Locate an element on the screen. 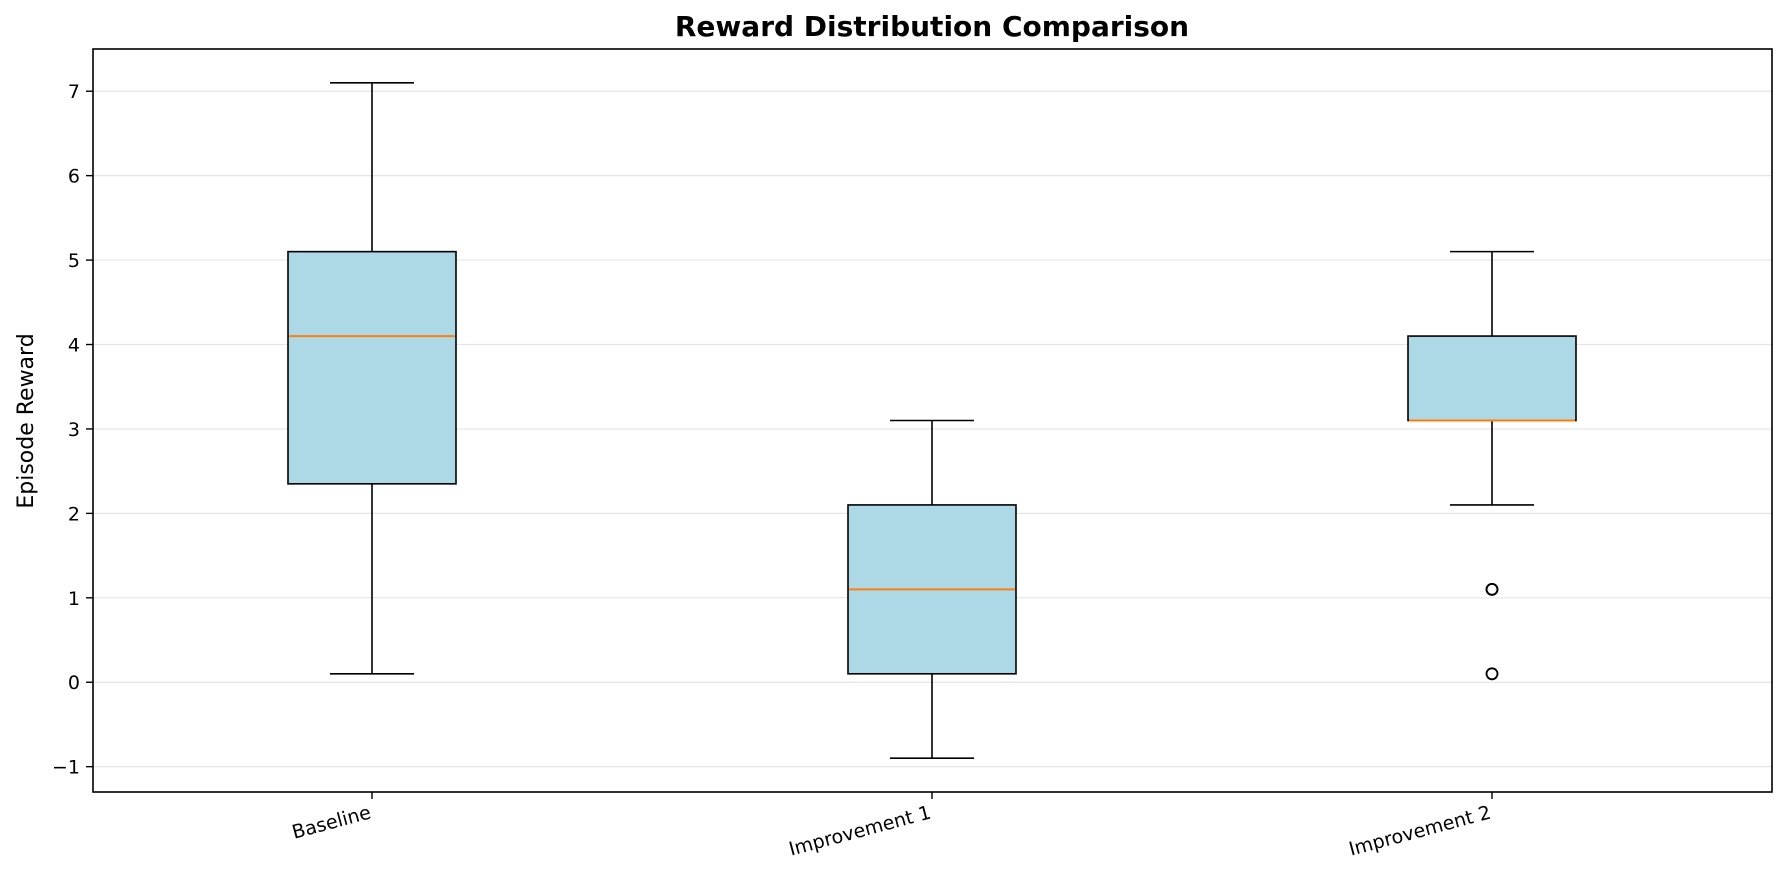 The image size is (1786, 883). y-tick-label: 3 is located at coordinates (74, 430).